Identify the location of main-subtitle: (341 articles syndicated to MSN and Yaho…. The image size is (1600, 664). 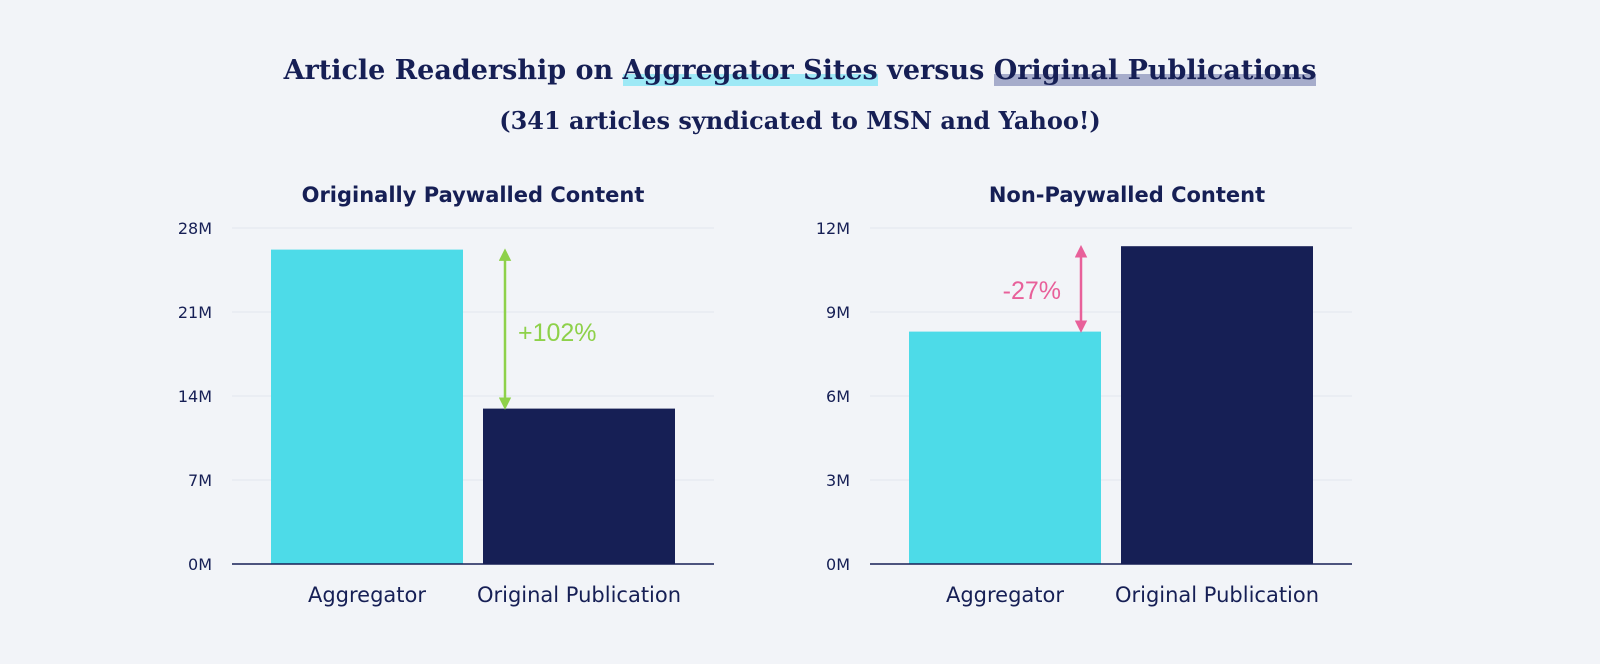
(800, 120).